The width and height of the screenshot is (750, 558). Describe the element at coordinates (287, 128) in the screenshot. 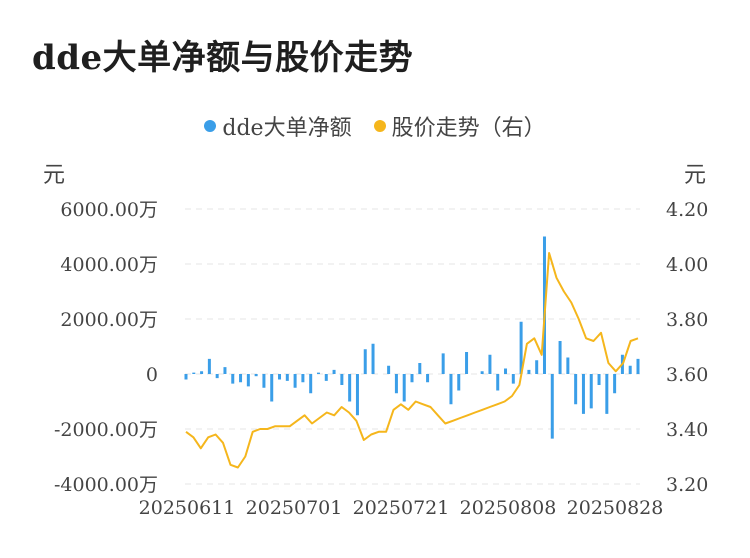

I see `legend-label-dde: dde大单净额` at that location.